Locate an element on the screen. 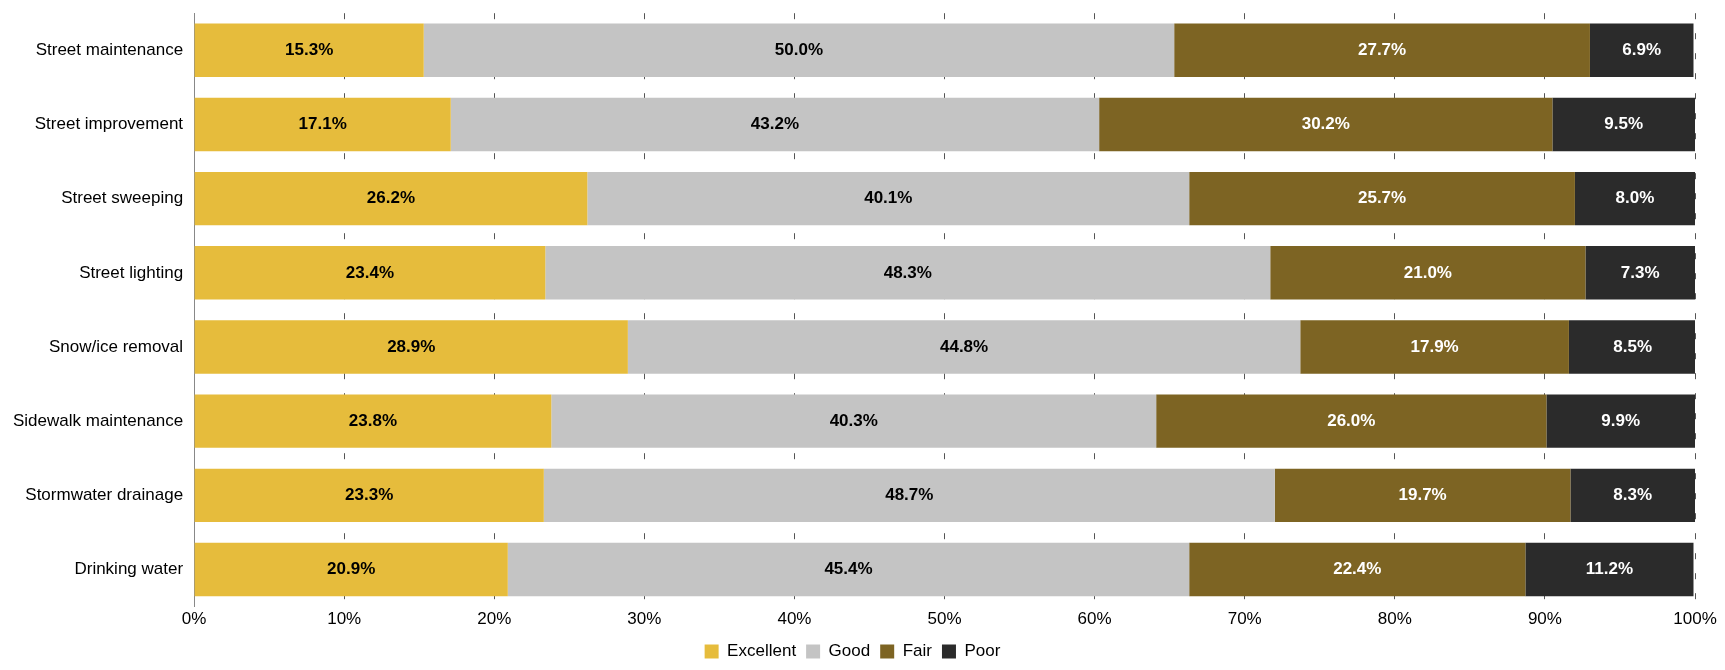 The image size is (1725, 670). data-label: 17.1% is located at coordinates (322, 124).